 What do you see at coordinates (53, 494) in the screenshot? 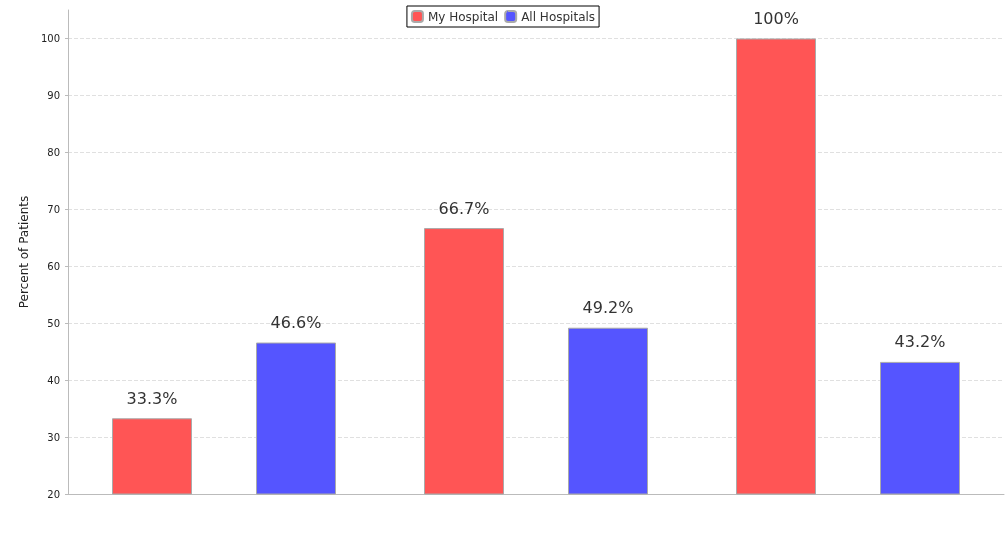
I see `y-tick-label: 20` at bounding box center [53, 494].